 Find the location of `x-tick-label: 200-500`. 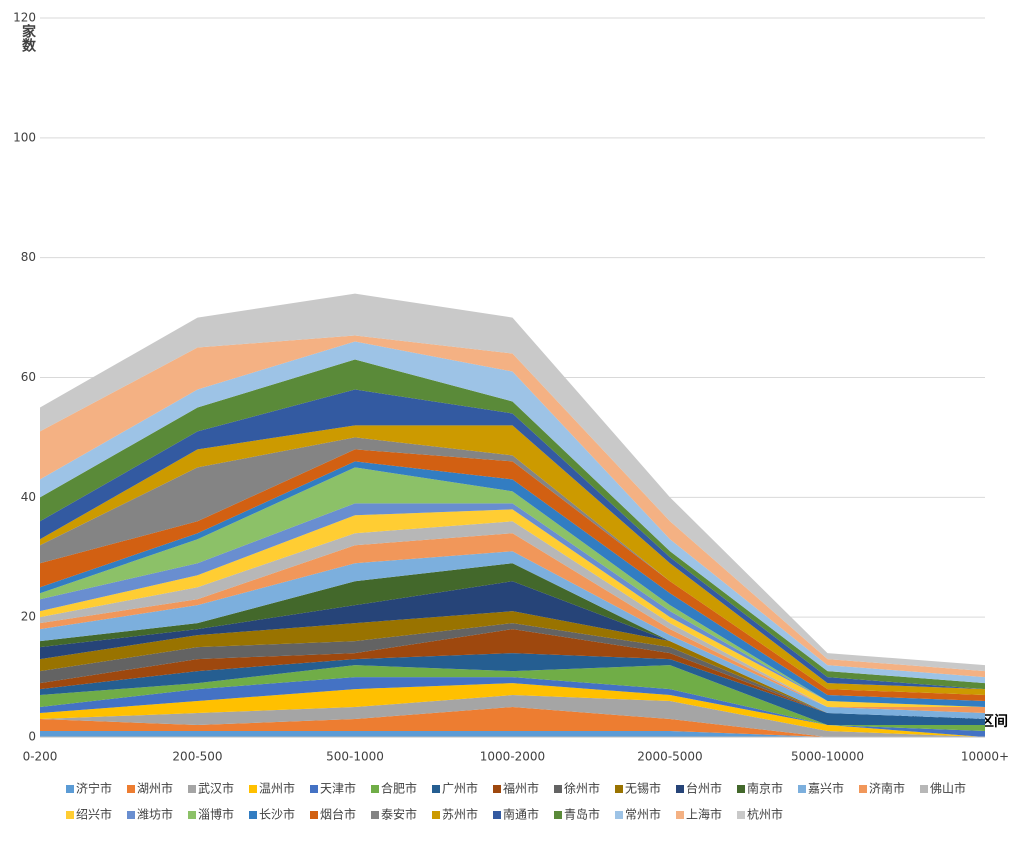

x-tick-label: 200-500 is located at coordinates (197, 757).